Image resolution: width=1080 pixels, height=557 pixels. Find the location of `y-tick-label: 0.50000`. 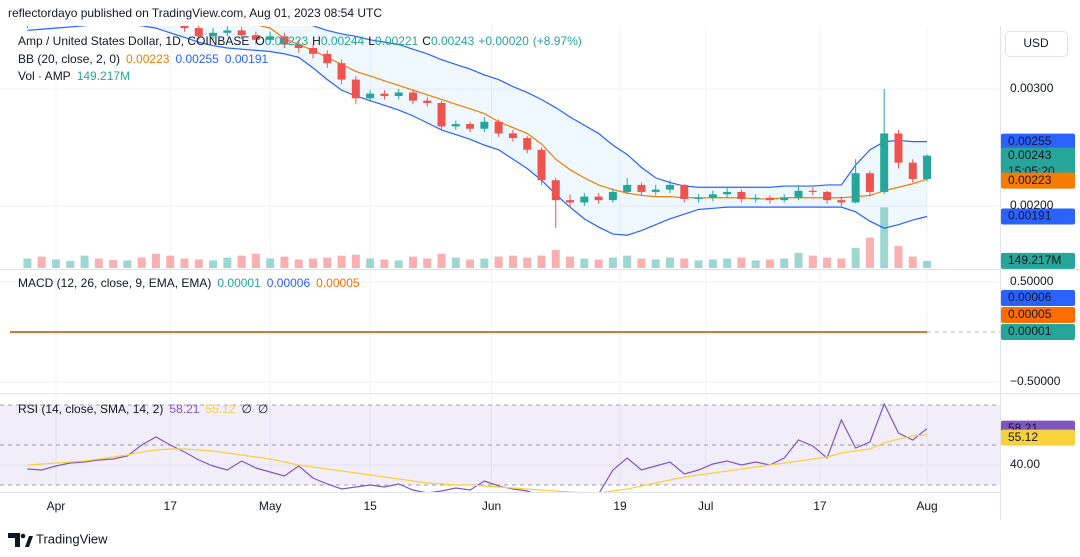

y-tick-label: 0.50000 is located at coordinates (1032, 281).